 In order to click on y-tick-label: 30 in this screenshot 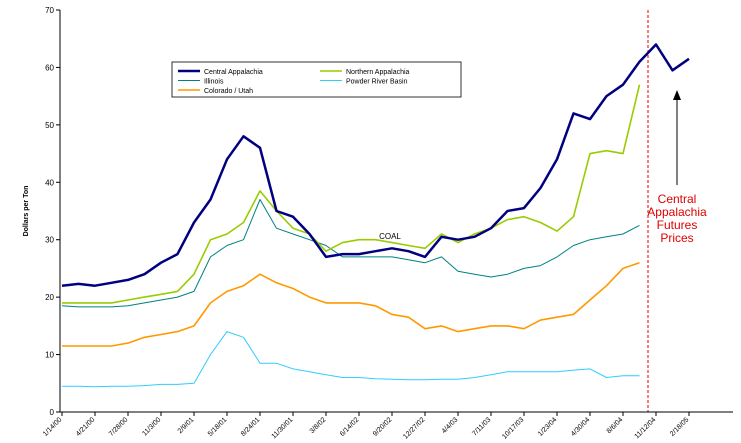, I will do `click(49, 240)`.